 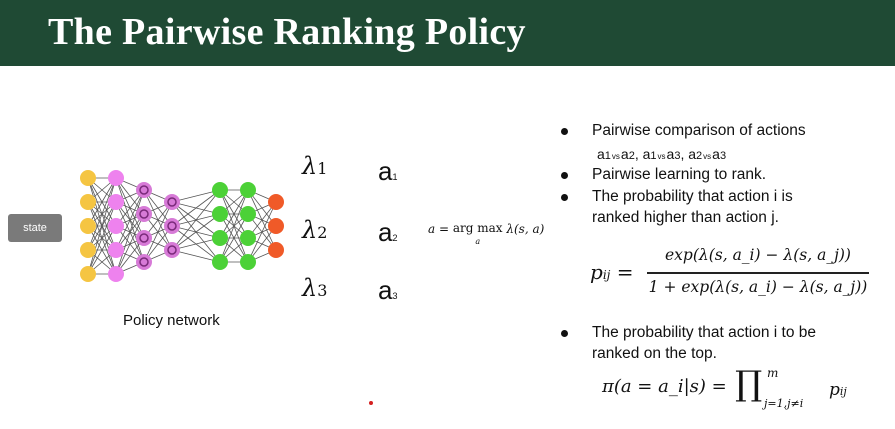 I want to click on bullet-1: Pairwise comparison of actions, so click(x=699, y=130).